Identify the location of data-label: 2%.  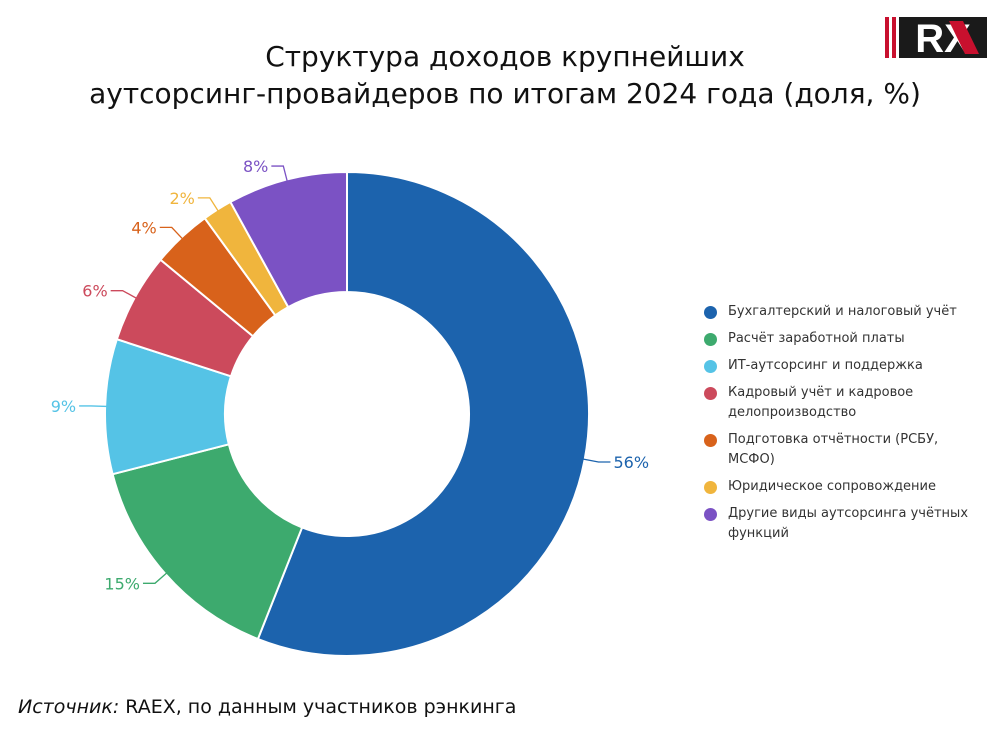
(181, 198).